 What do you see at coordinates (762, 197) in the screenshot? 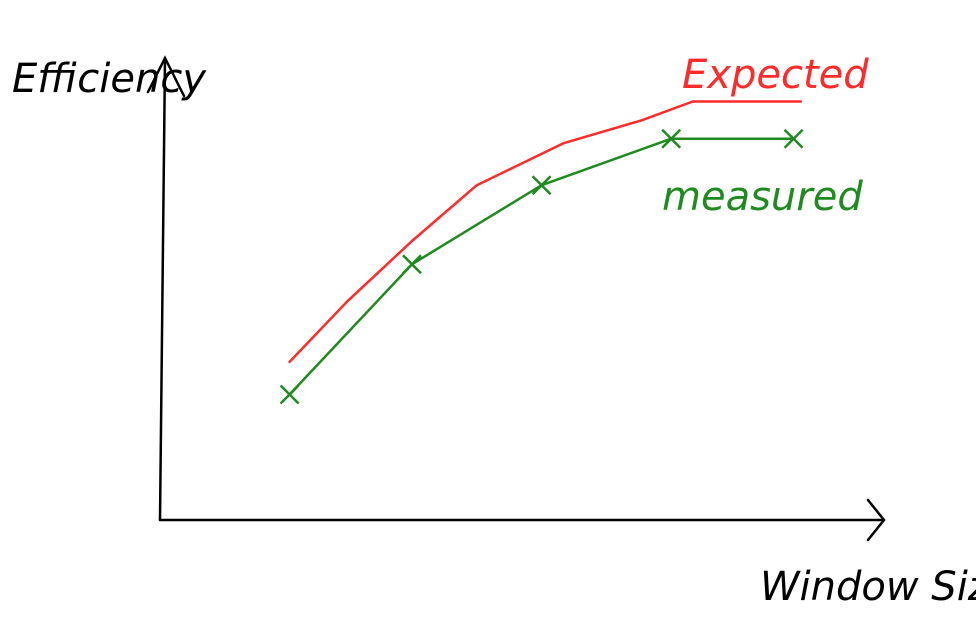
I see `series-label: measured` at bounding box center [762, 197].